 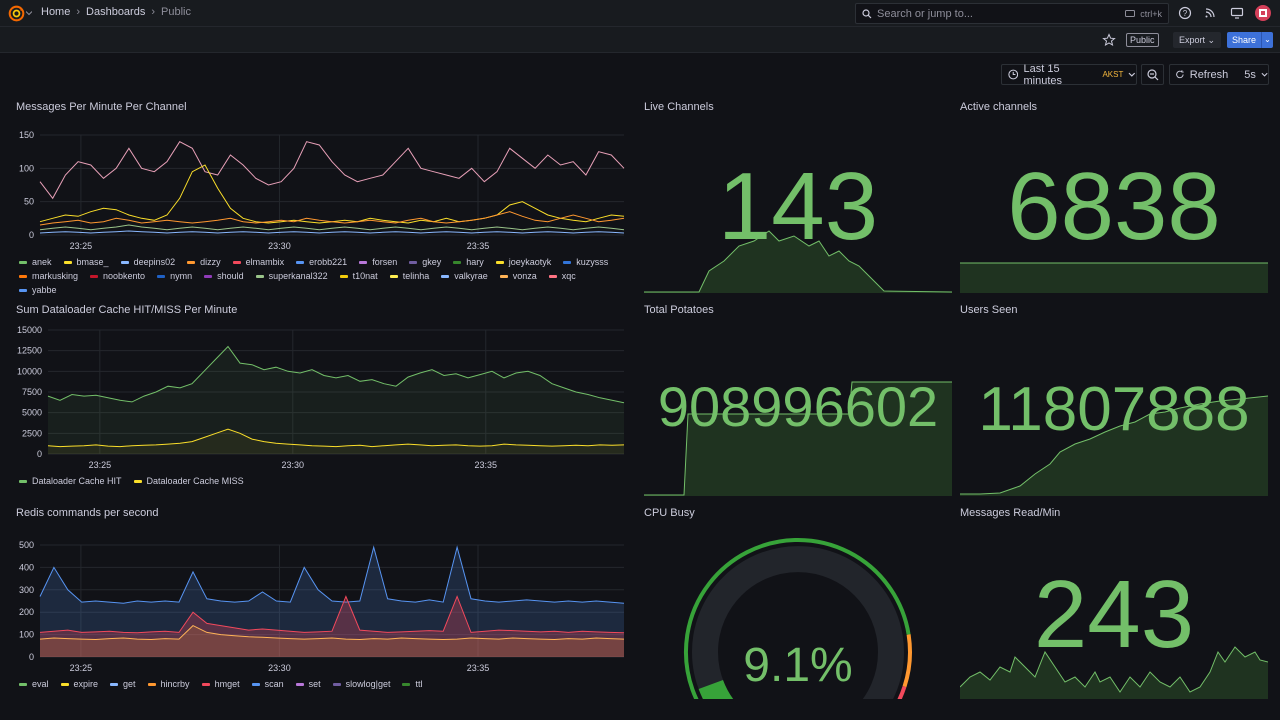 What do you see at coordinates (1197, 40) in the screenshot?
I see `export-button: Export ⌄` at bounding box center [1197, 40].